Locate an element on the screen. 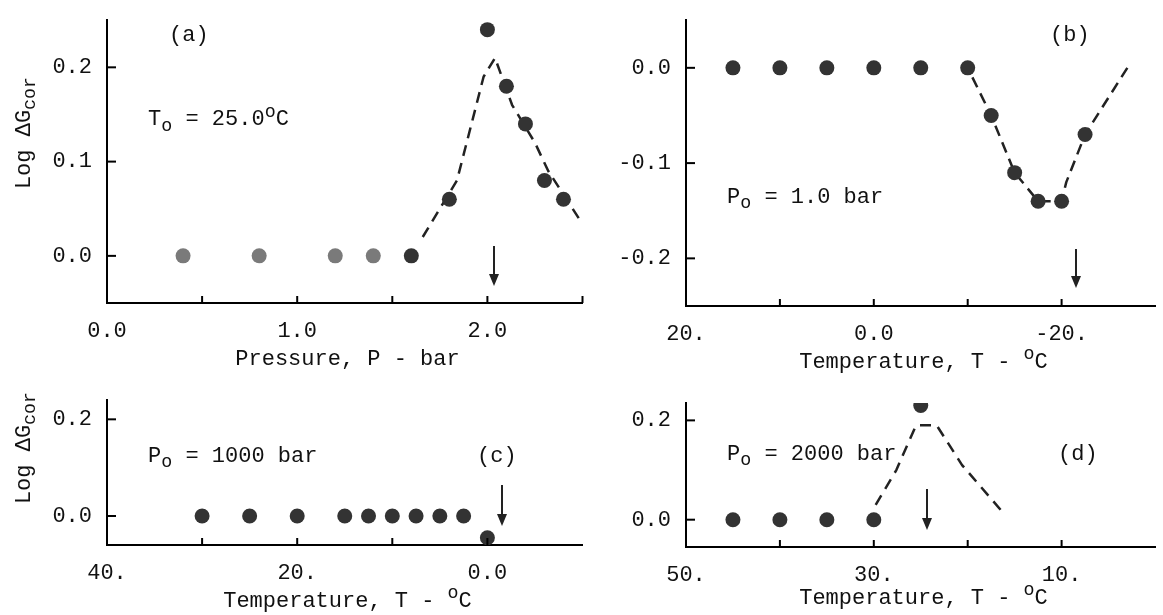 The image size is (1163, 615). annotation: (a) is located at coordinates (189, 36).